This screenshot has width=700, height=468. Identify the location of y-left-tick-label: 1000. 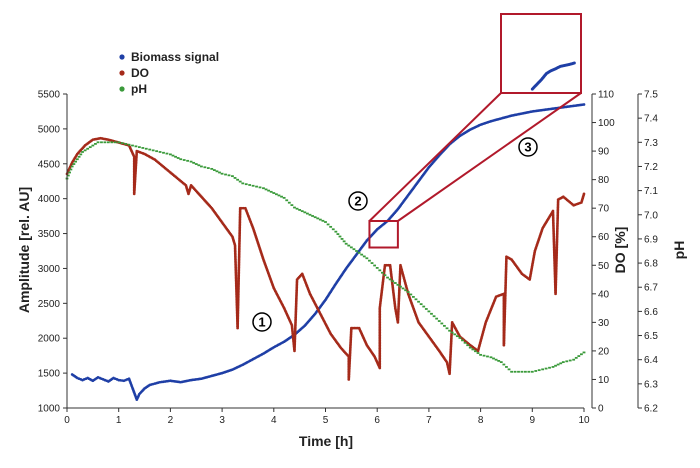
(49, 409).